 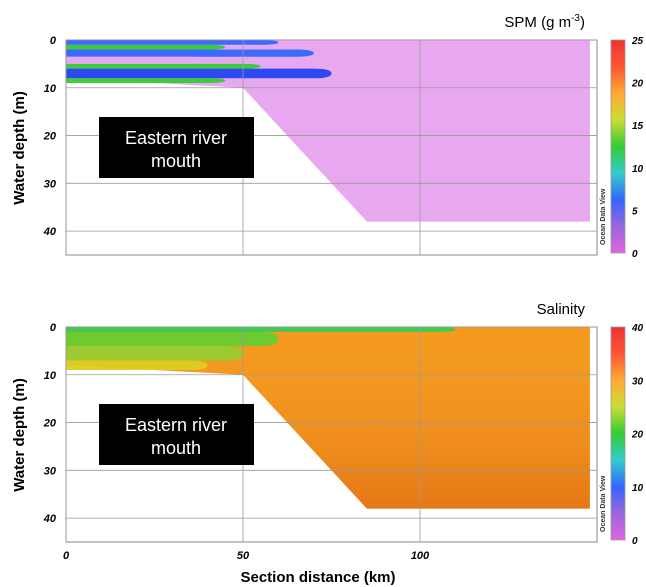 What do you see at coordinates (638, 126) in the screenshot?
I see `spm-colorbar-tick-label: 15` at bounding box center [638, 126].